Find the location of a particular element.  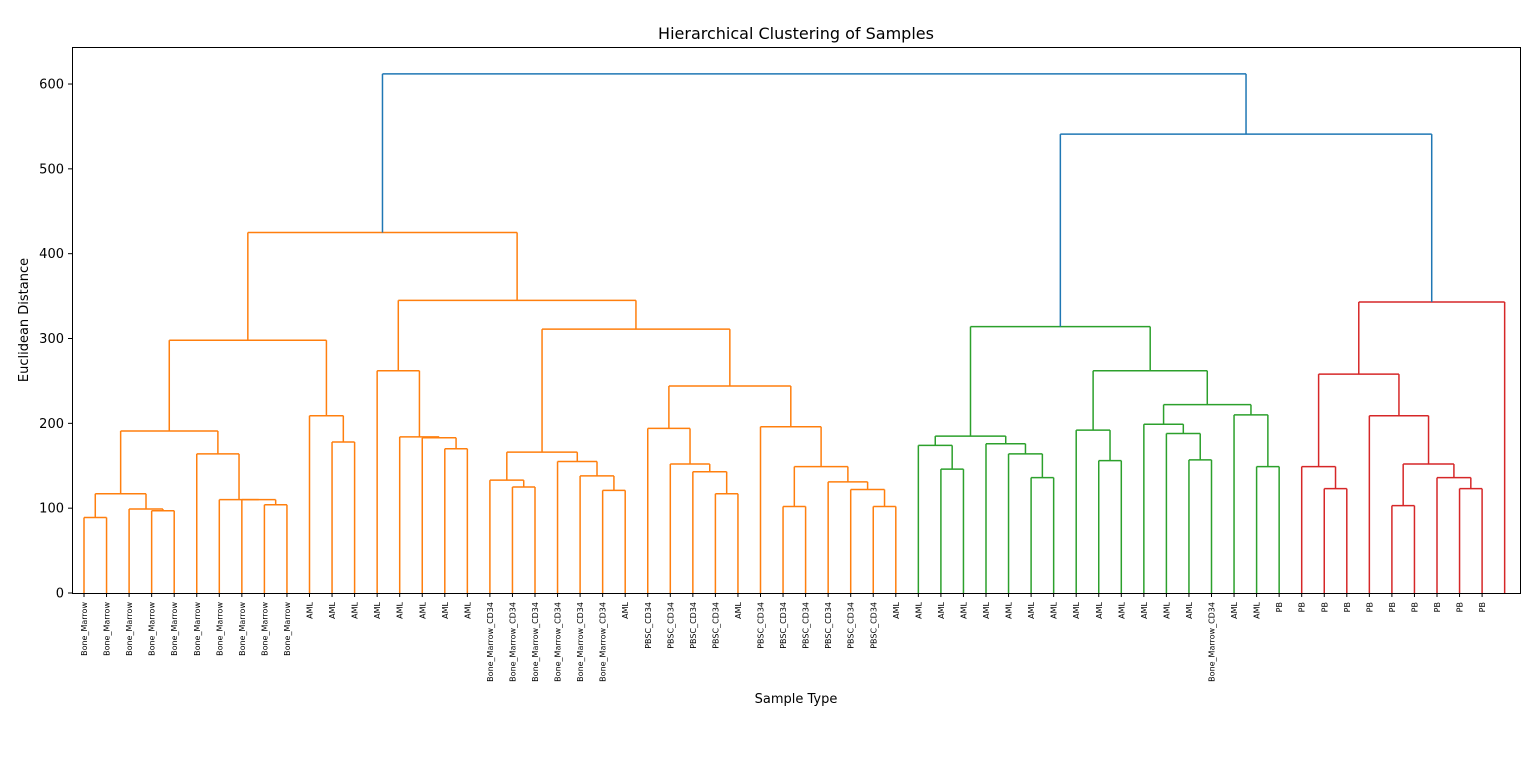

leaf-label-46: AML is located at coordinates (1121, 609).